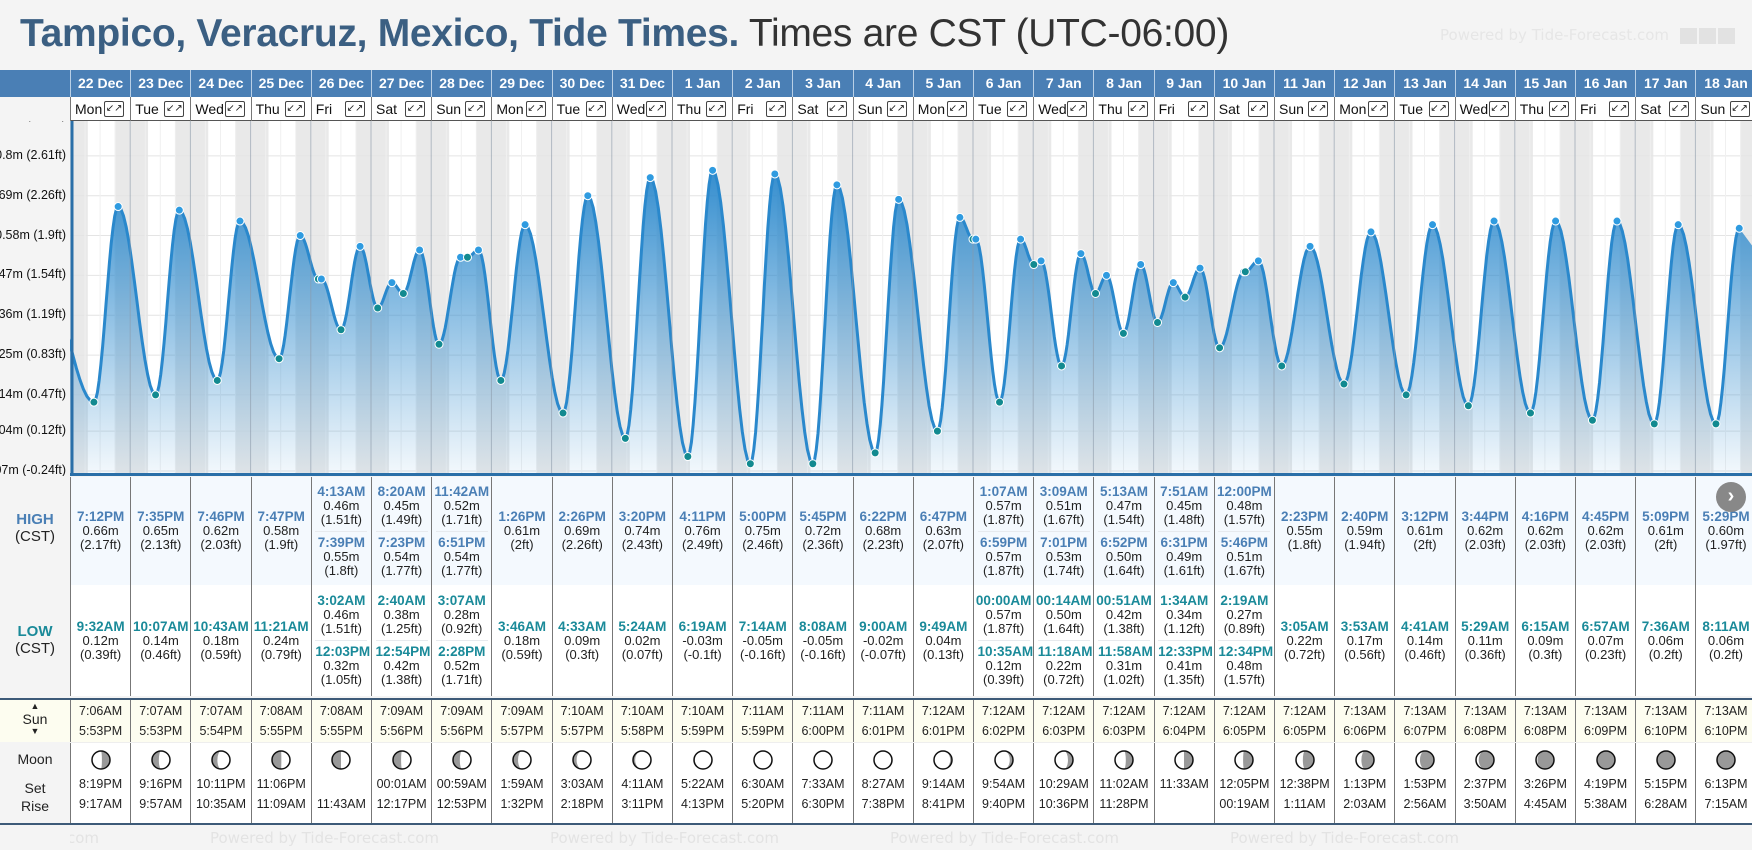 This screenshot has width=1752, height=850. What do you see at coordinates (1424, 531) in the screenshot?
I see `high-tide-cell: 3:12PM 0.61m (2ft)` at bounding box center [1424, 531].